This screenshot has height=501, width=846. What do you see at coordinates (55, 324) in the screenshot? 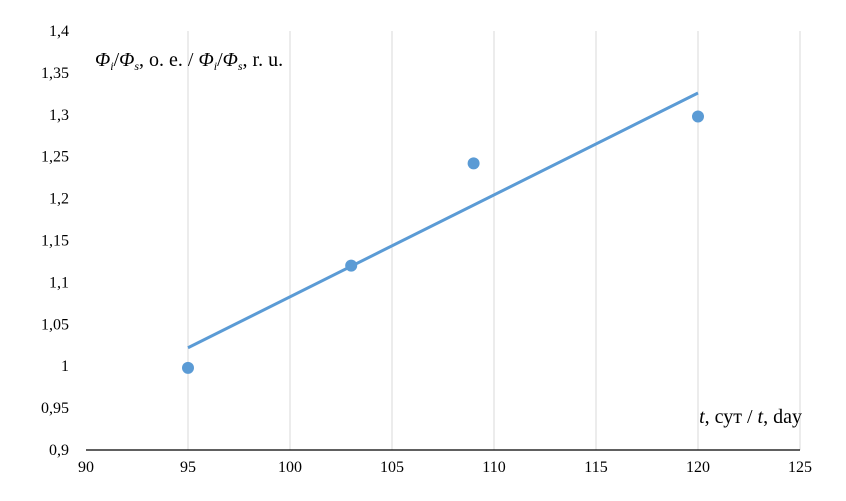
I see `y-tick-label: 1,05` at bounding box center [55, 324].